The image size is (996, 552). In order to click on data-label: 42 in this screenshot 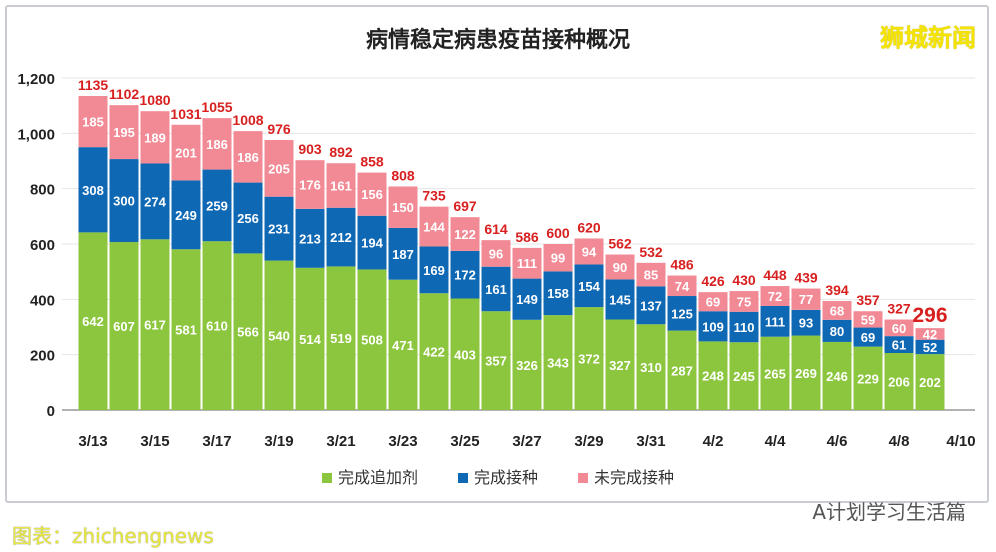, I will do `click(930, 334)`.